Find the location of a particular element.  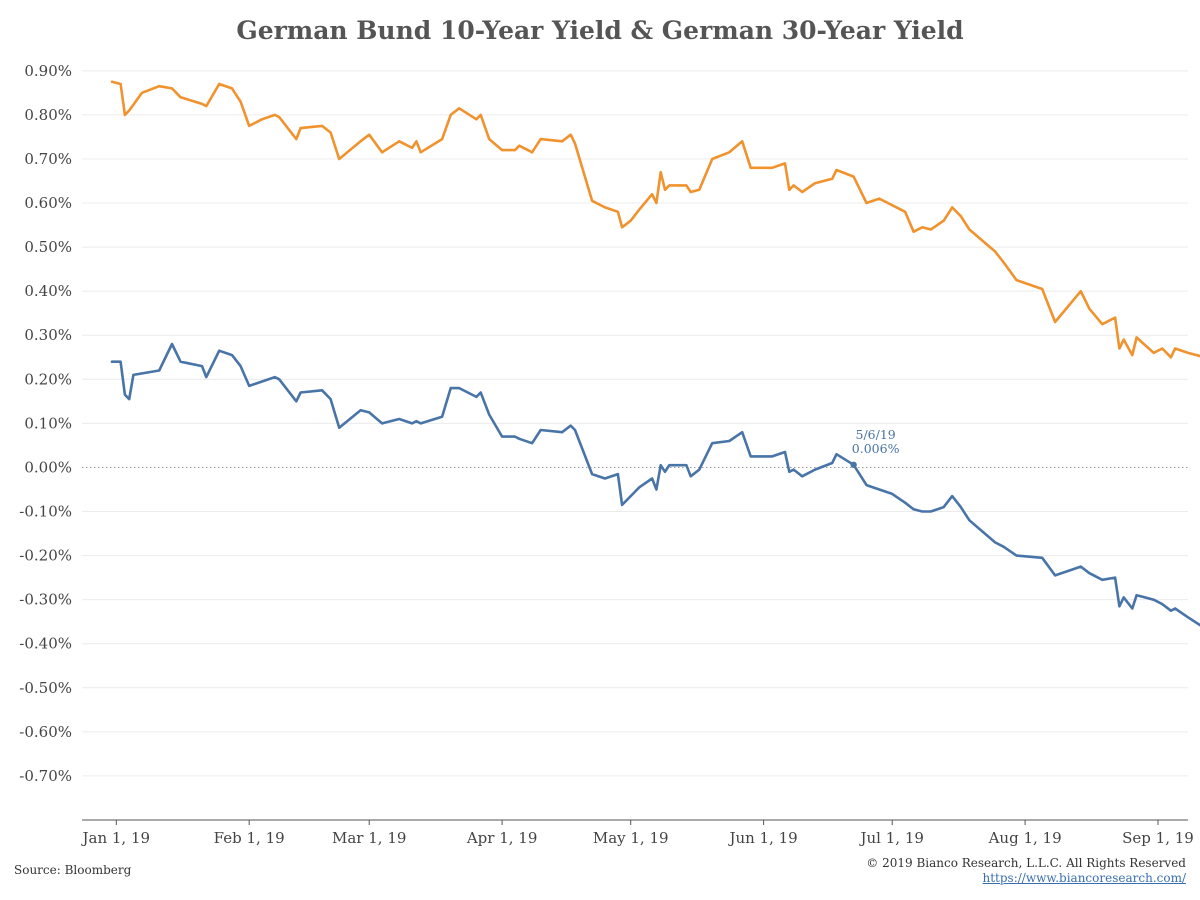

y-tick-label: 0.20% is located at coordinates (48, 379).